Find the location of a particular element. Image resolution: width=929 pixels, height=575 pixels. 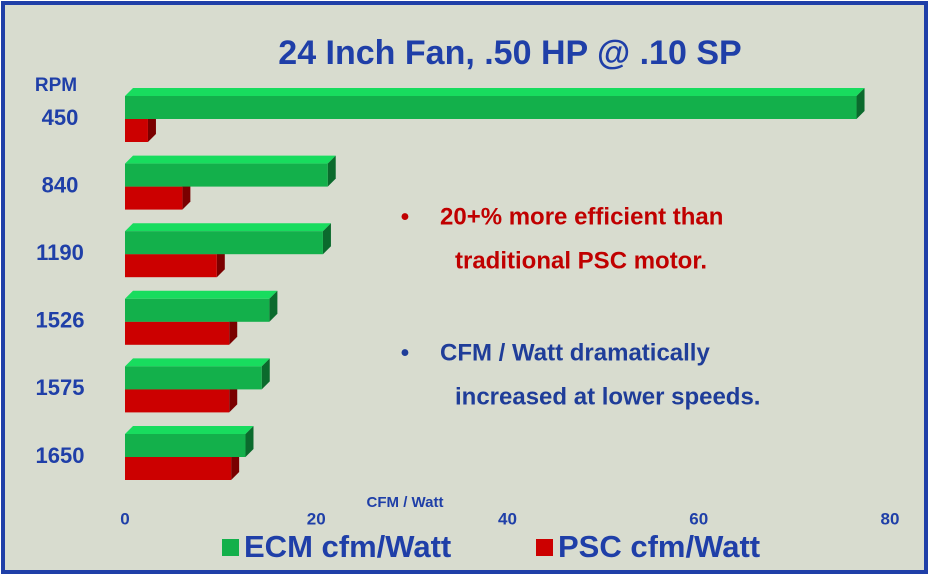

category-axis-label: RPM is located at coordinates (56, 85).